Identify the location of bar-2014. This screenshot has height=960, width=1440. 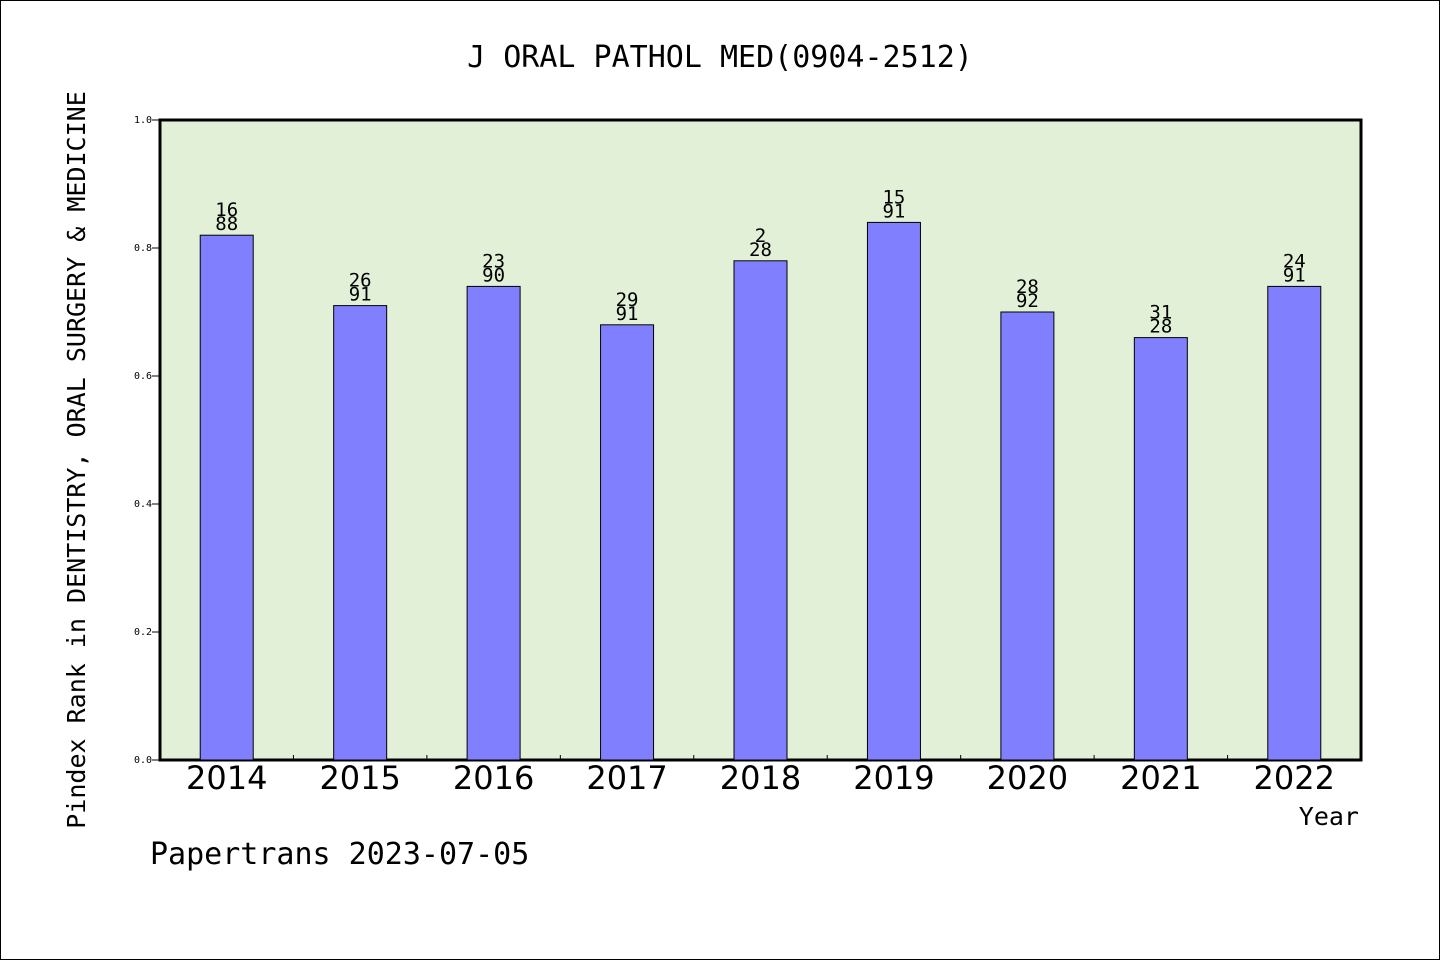
(226, 497).